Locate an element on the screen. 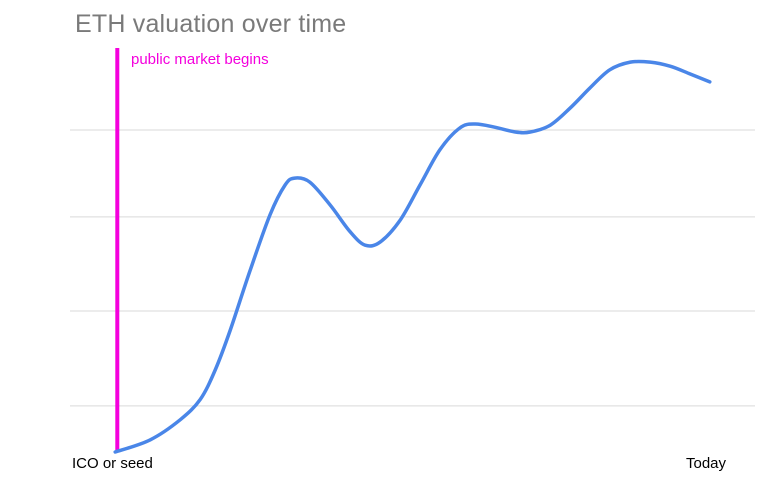 This screenshot has width=763, height=492. annotation-label: public market begins is located at coordinates (200, 59).